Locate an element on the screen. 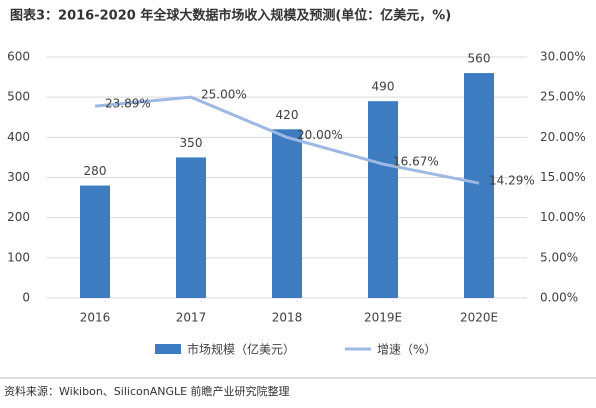 The image size is (596, 408). line-value-label: 16.67% is located at coordinates (416, 162).